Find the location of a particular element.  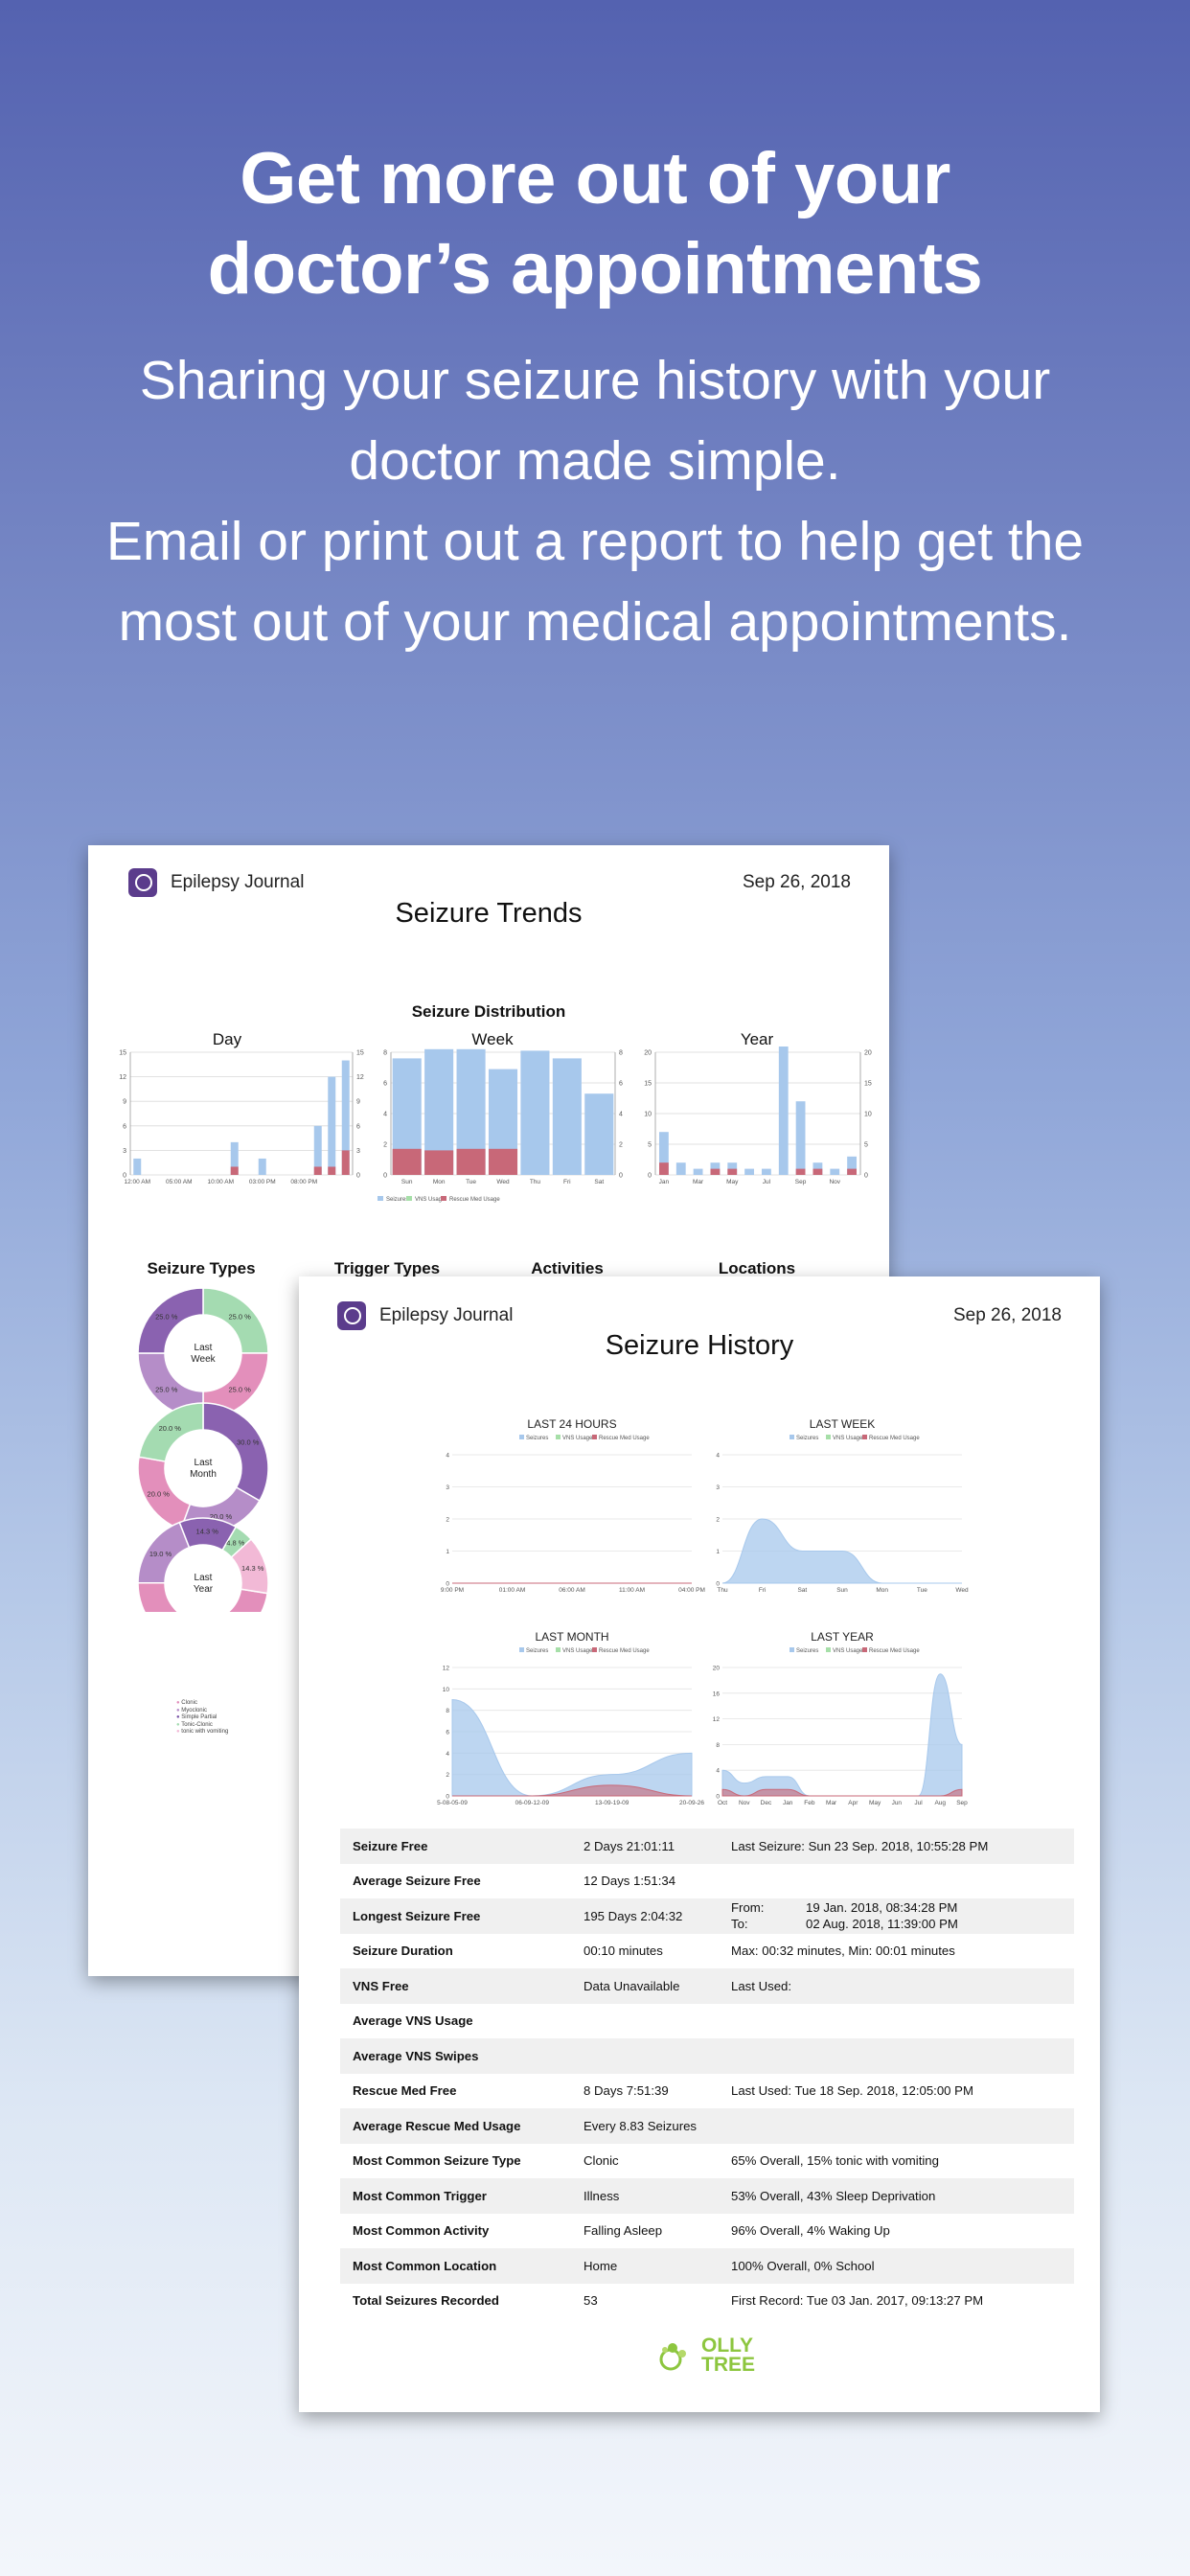

table-row: Average Seizure Free 12 Days 1:51:34 is located at coordinates (707, 1881).